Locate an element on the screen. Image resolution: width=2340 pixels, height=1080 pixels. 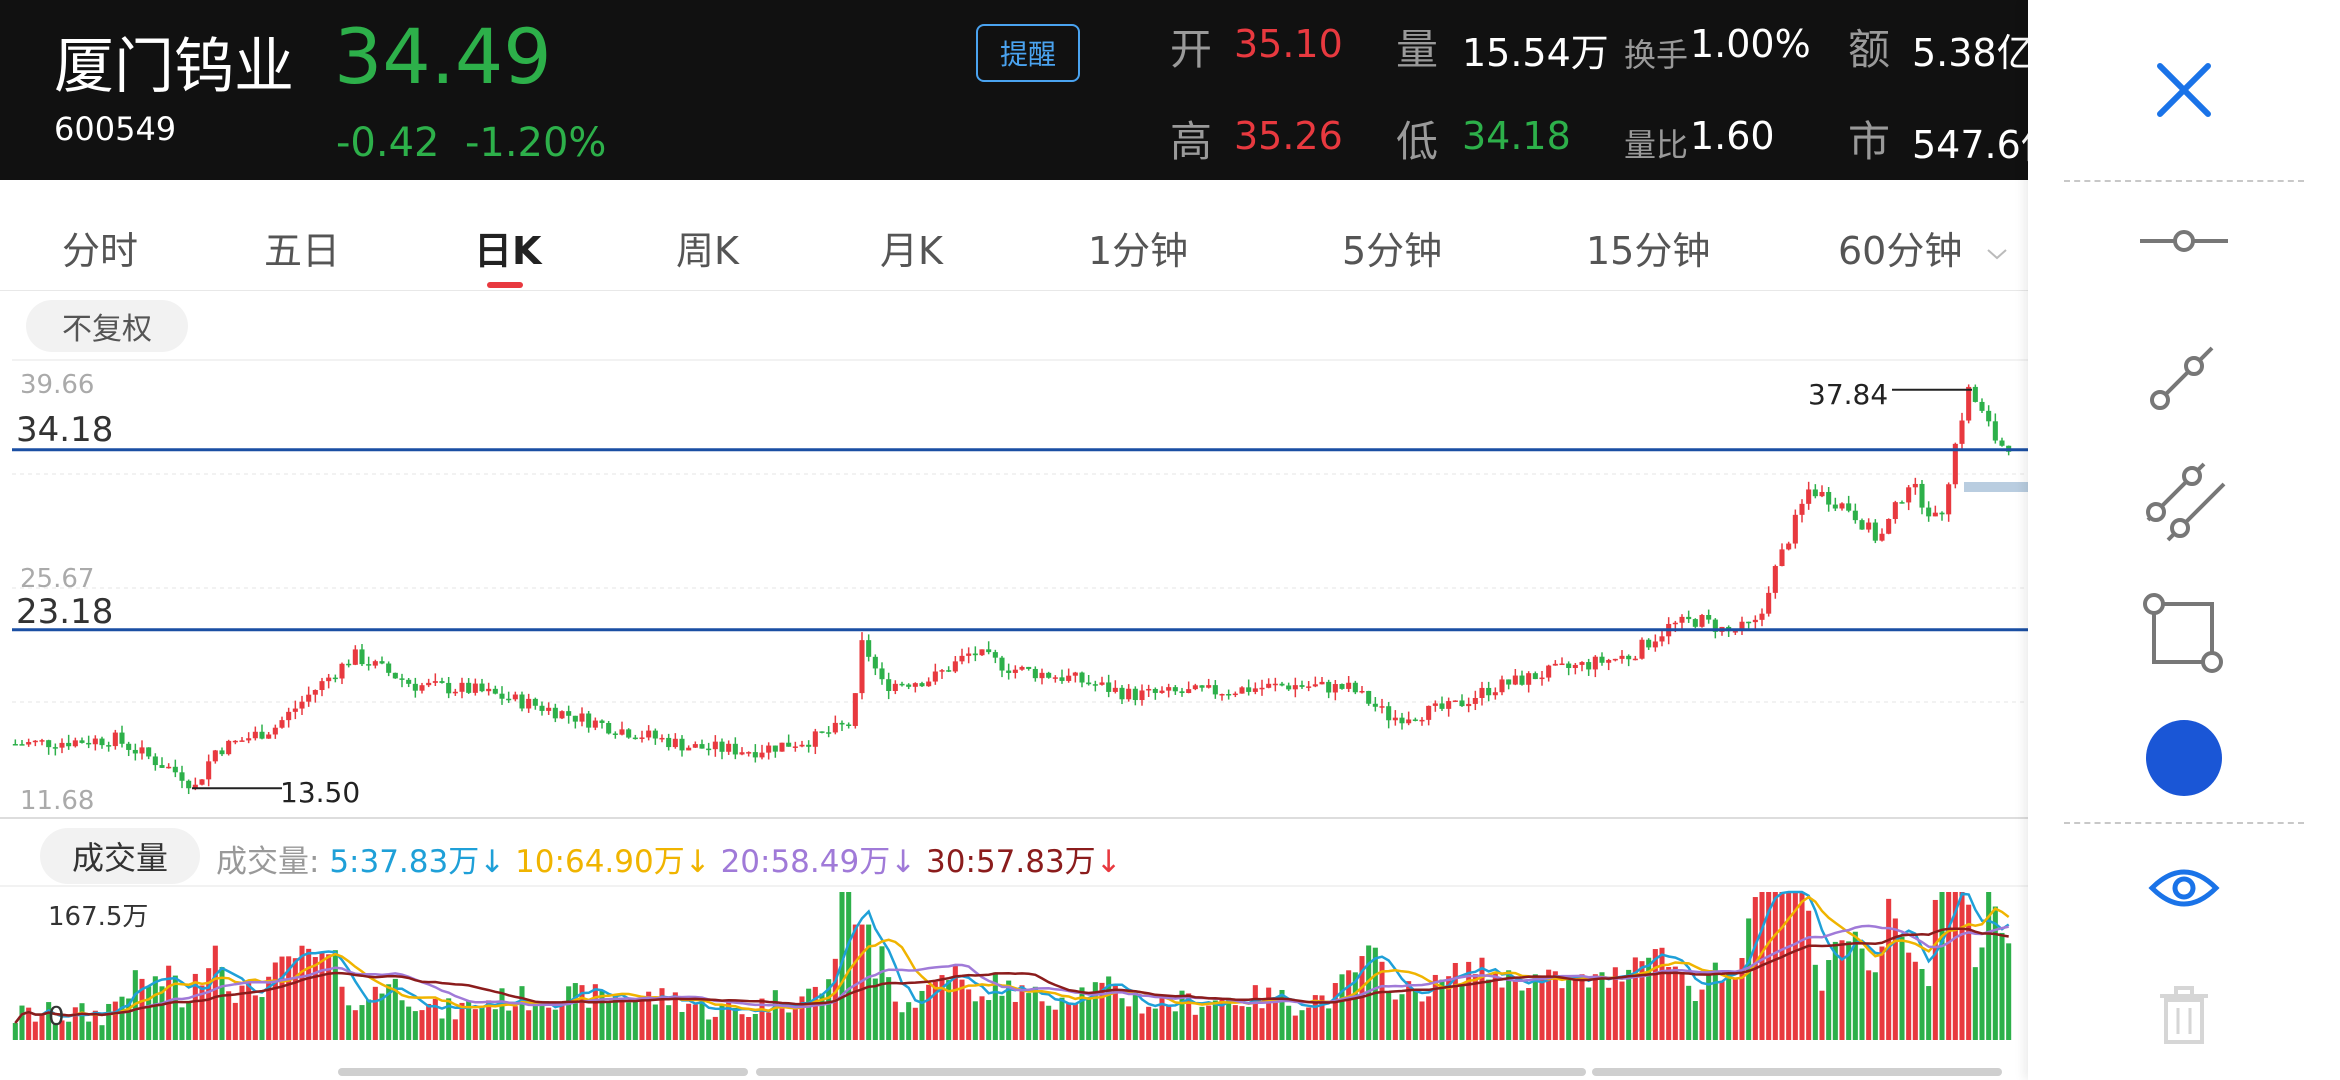
close-icon is located at coordinates (2184, 90).